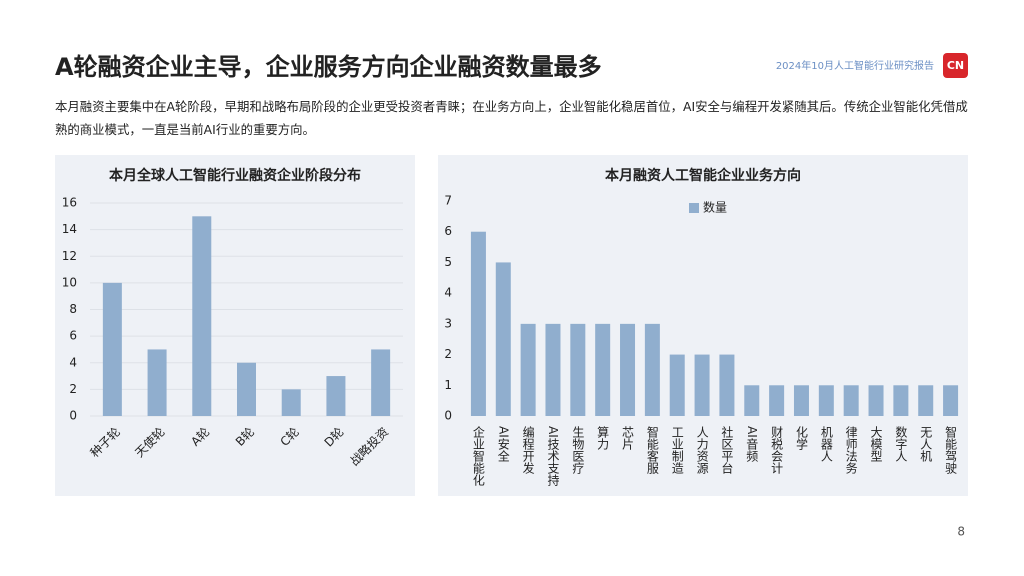 The width and height of the screenshot is (1024, 576). What do you see at coordinates (851, 450) in the screenshot?
I see `x-tick-label: 律师法务` at bounding box center [851, 450].